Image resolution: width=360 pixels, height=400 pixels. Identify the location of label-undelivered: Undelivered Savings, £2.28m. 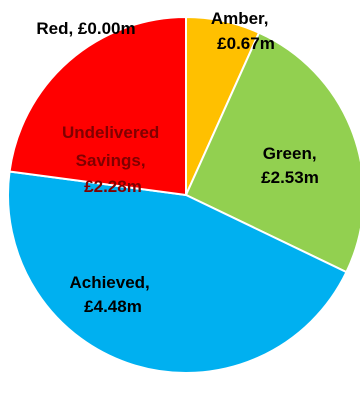
(113, 159).